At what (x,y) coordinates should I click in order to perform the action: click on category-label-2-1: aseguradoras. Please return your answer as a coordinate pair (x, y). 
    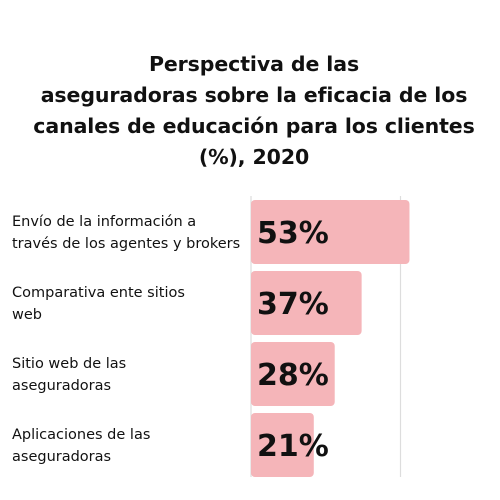
    Looking at the image, I should click on (61, 386).